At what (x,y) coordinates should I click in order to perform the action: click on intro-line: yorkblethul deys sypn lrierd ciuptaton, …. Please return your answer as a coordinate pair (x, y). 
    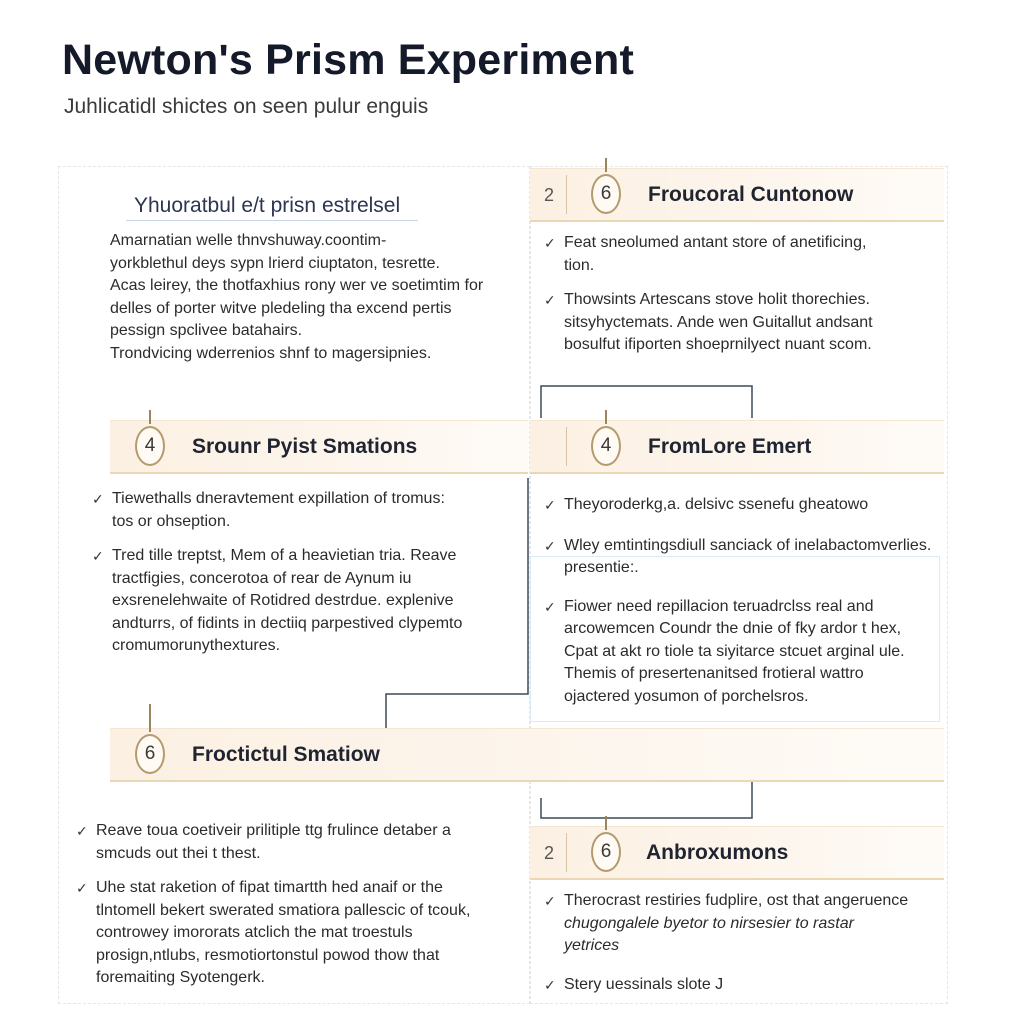
    Looking at the image, I should click on (275, 263).